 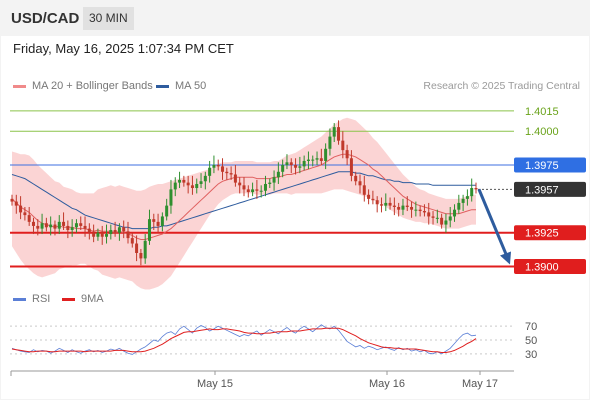 I want to click on x-tick-label: May 17, so click(x=480, y=384).